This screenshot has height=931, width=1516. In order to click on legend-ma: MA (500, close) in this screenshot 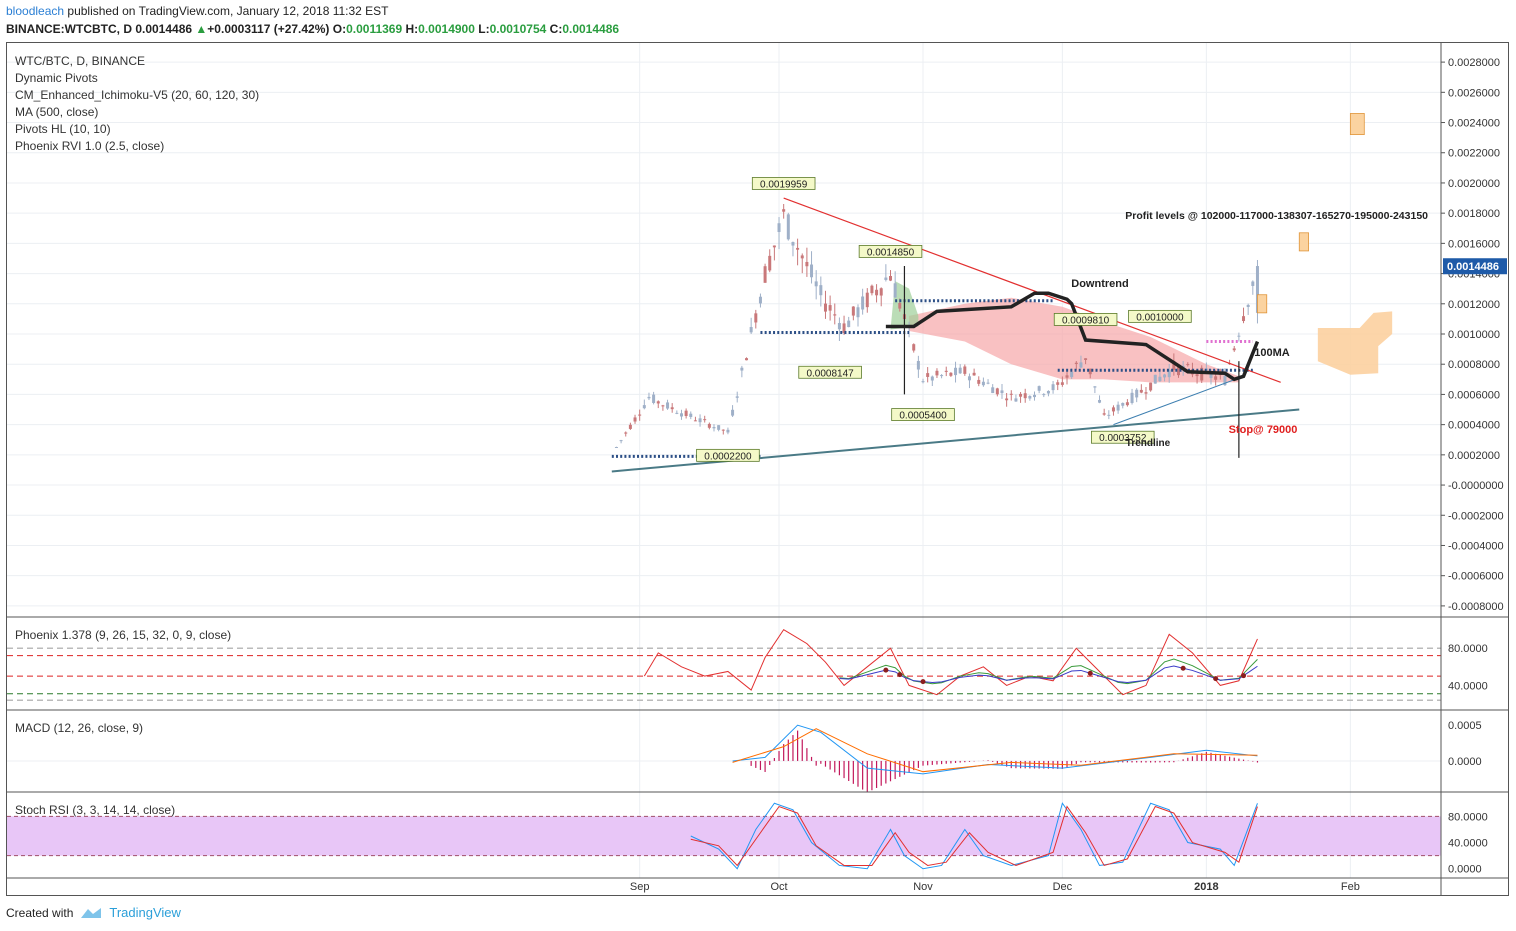, I will do `click(57, 112)`.